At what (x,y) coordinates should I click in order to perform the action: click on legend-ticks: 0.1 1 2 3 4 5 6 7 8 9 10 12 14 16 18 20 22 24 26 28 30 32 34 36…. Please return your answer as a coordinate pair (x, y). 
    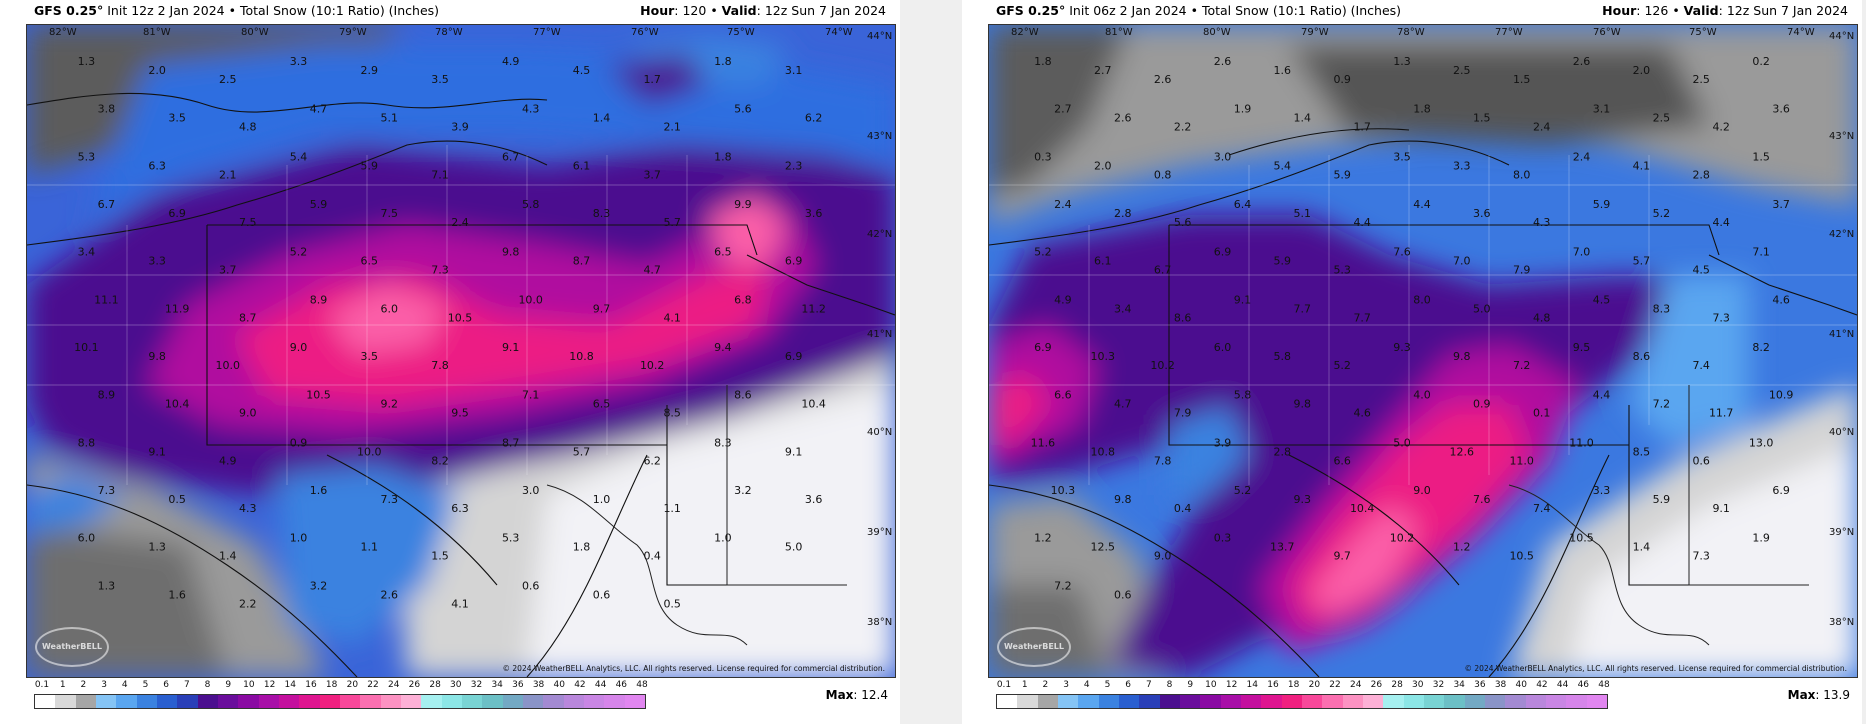
    Looking at the image, I should click on (344, 686).